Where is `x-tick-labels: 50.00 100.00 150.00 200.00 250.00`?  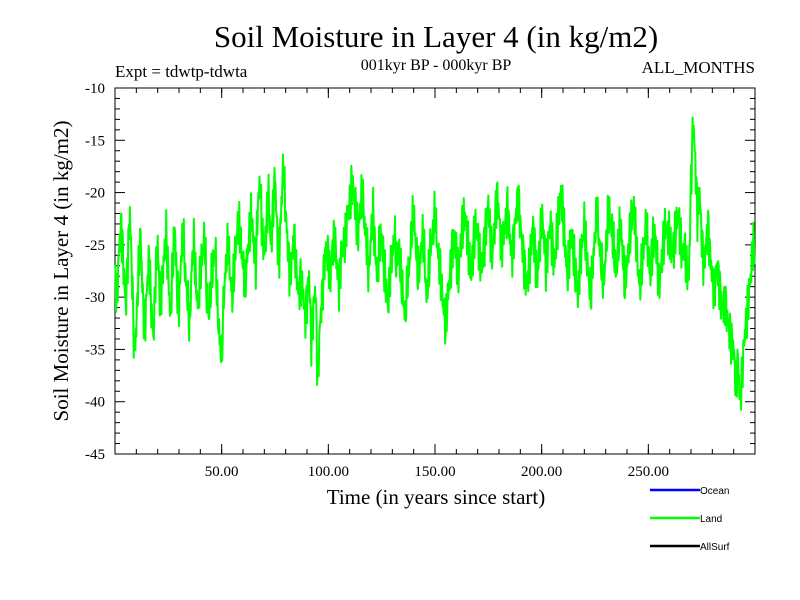 x-tick-labels: 50.00 100.00 150.00 200.00 250.00 is located at coordinates (437, 472).